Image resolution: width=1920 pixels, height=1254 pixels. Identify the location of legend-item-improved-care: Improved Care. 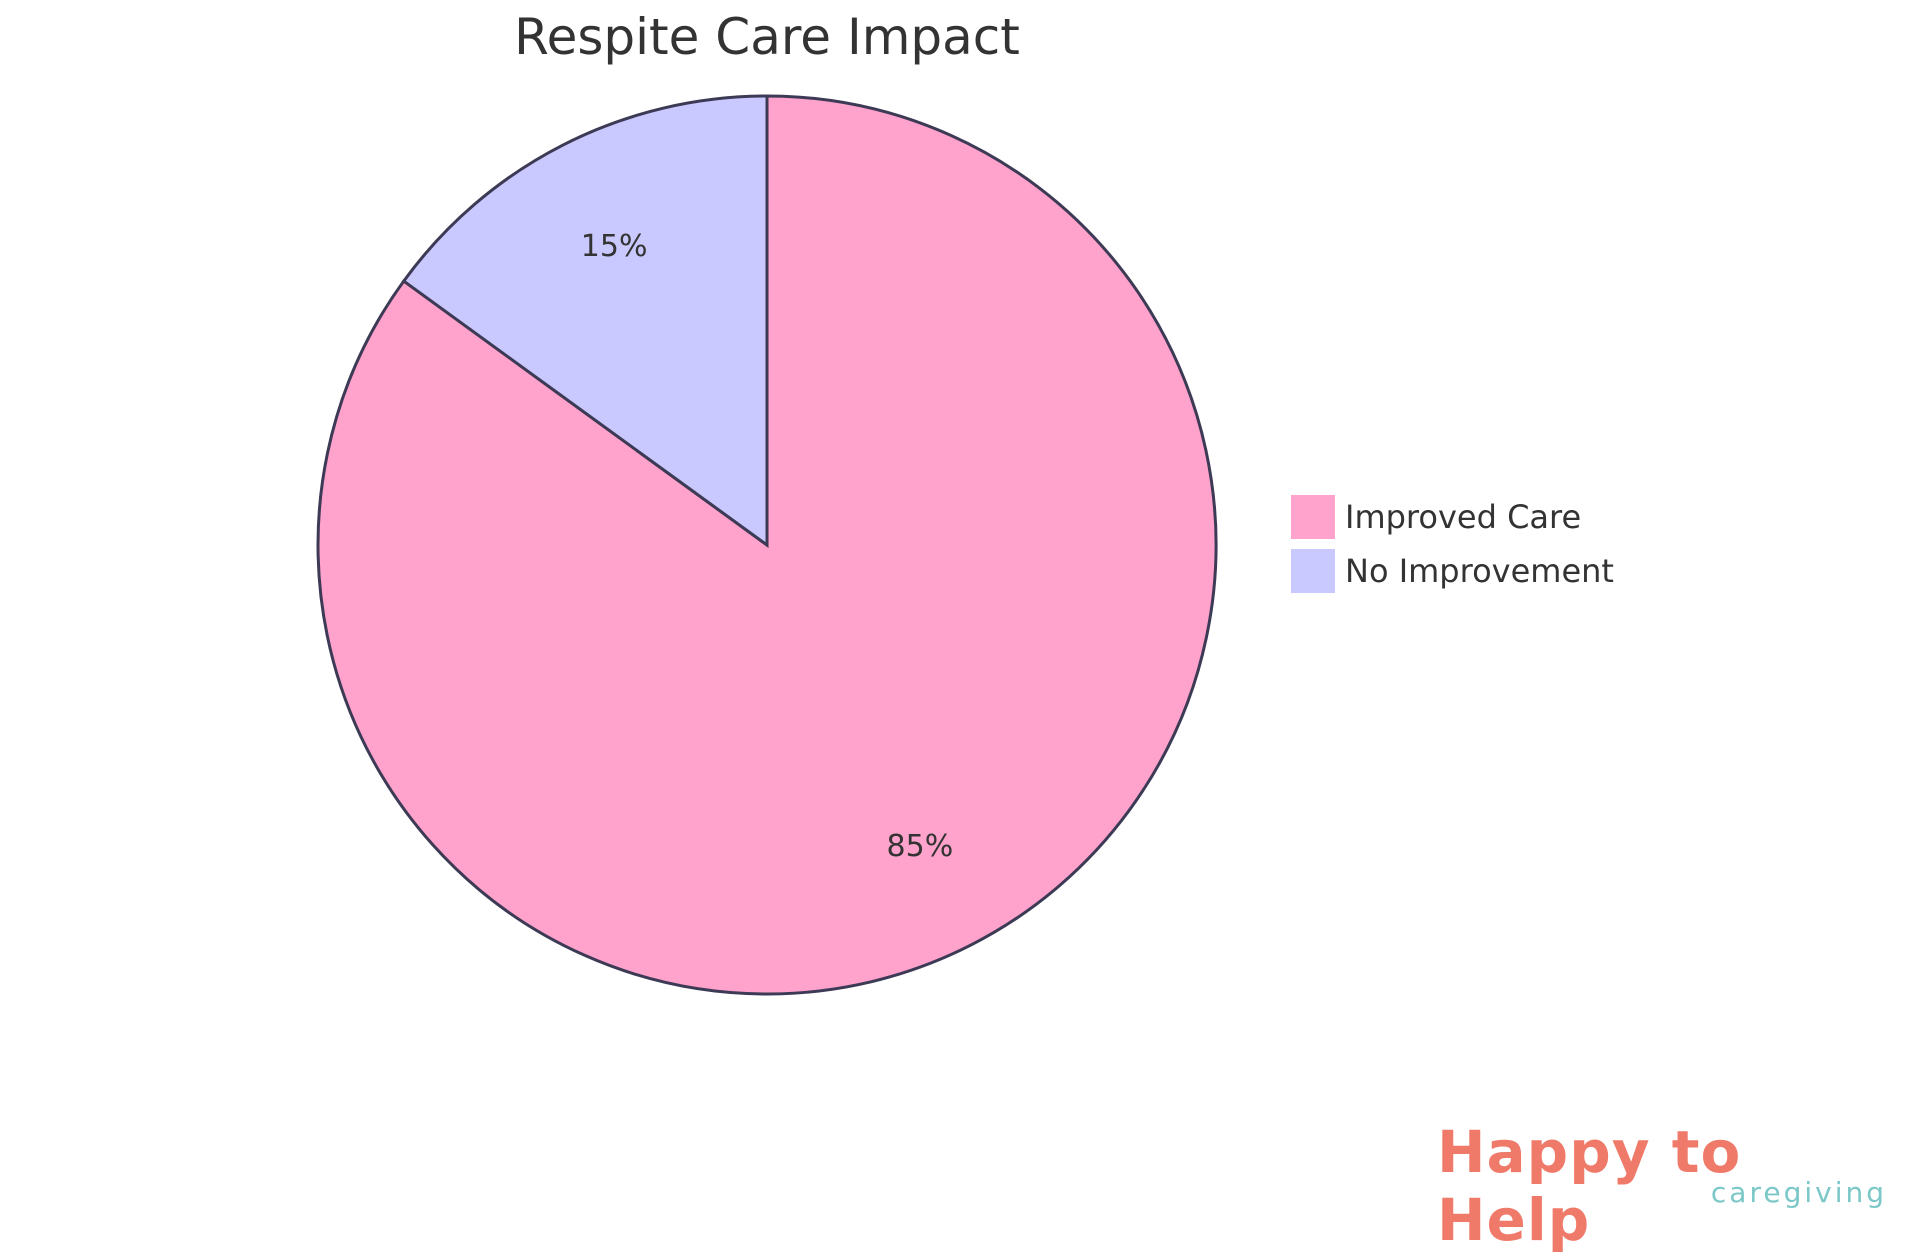
(1452, 517).